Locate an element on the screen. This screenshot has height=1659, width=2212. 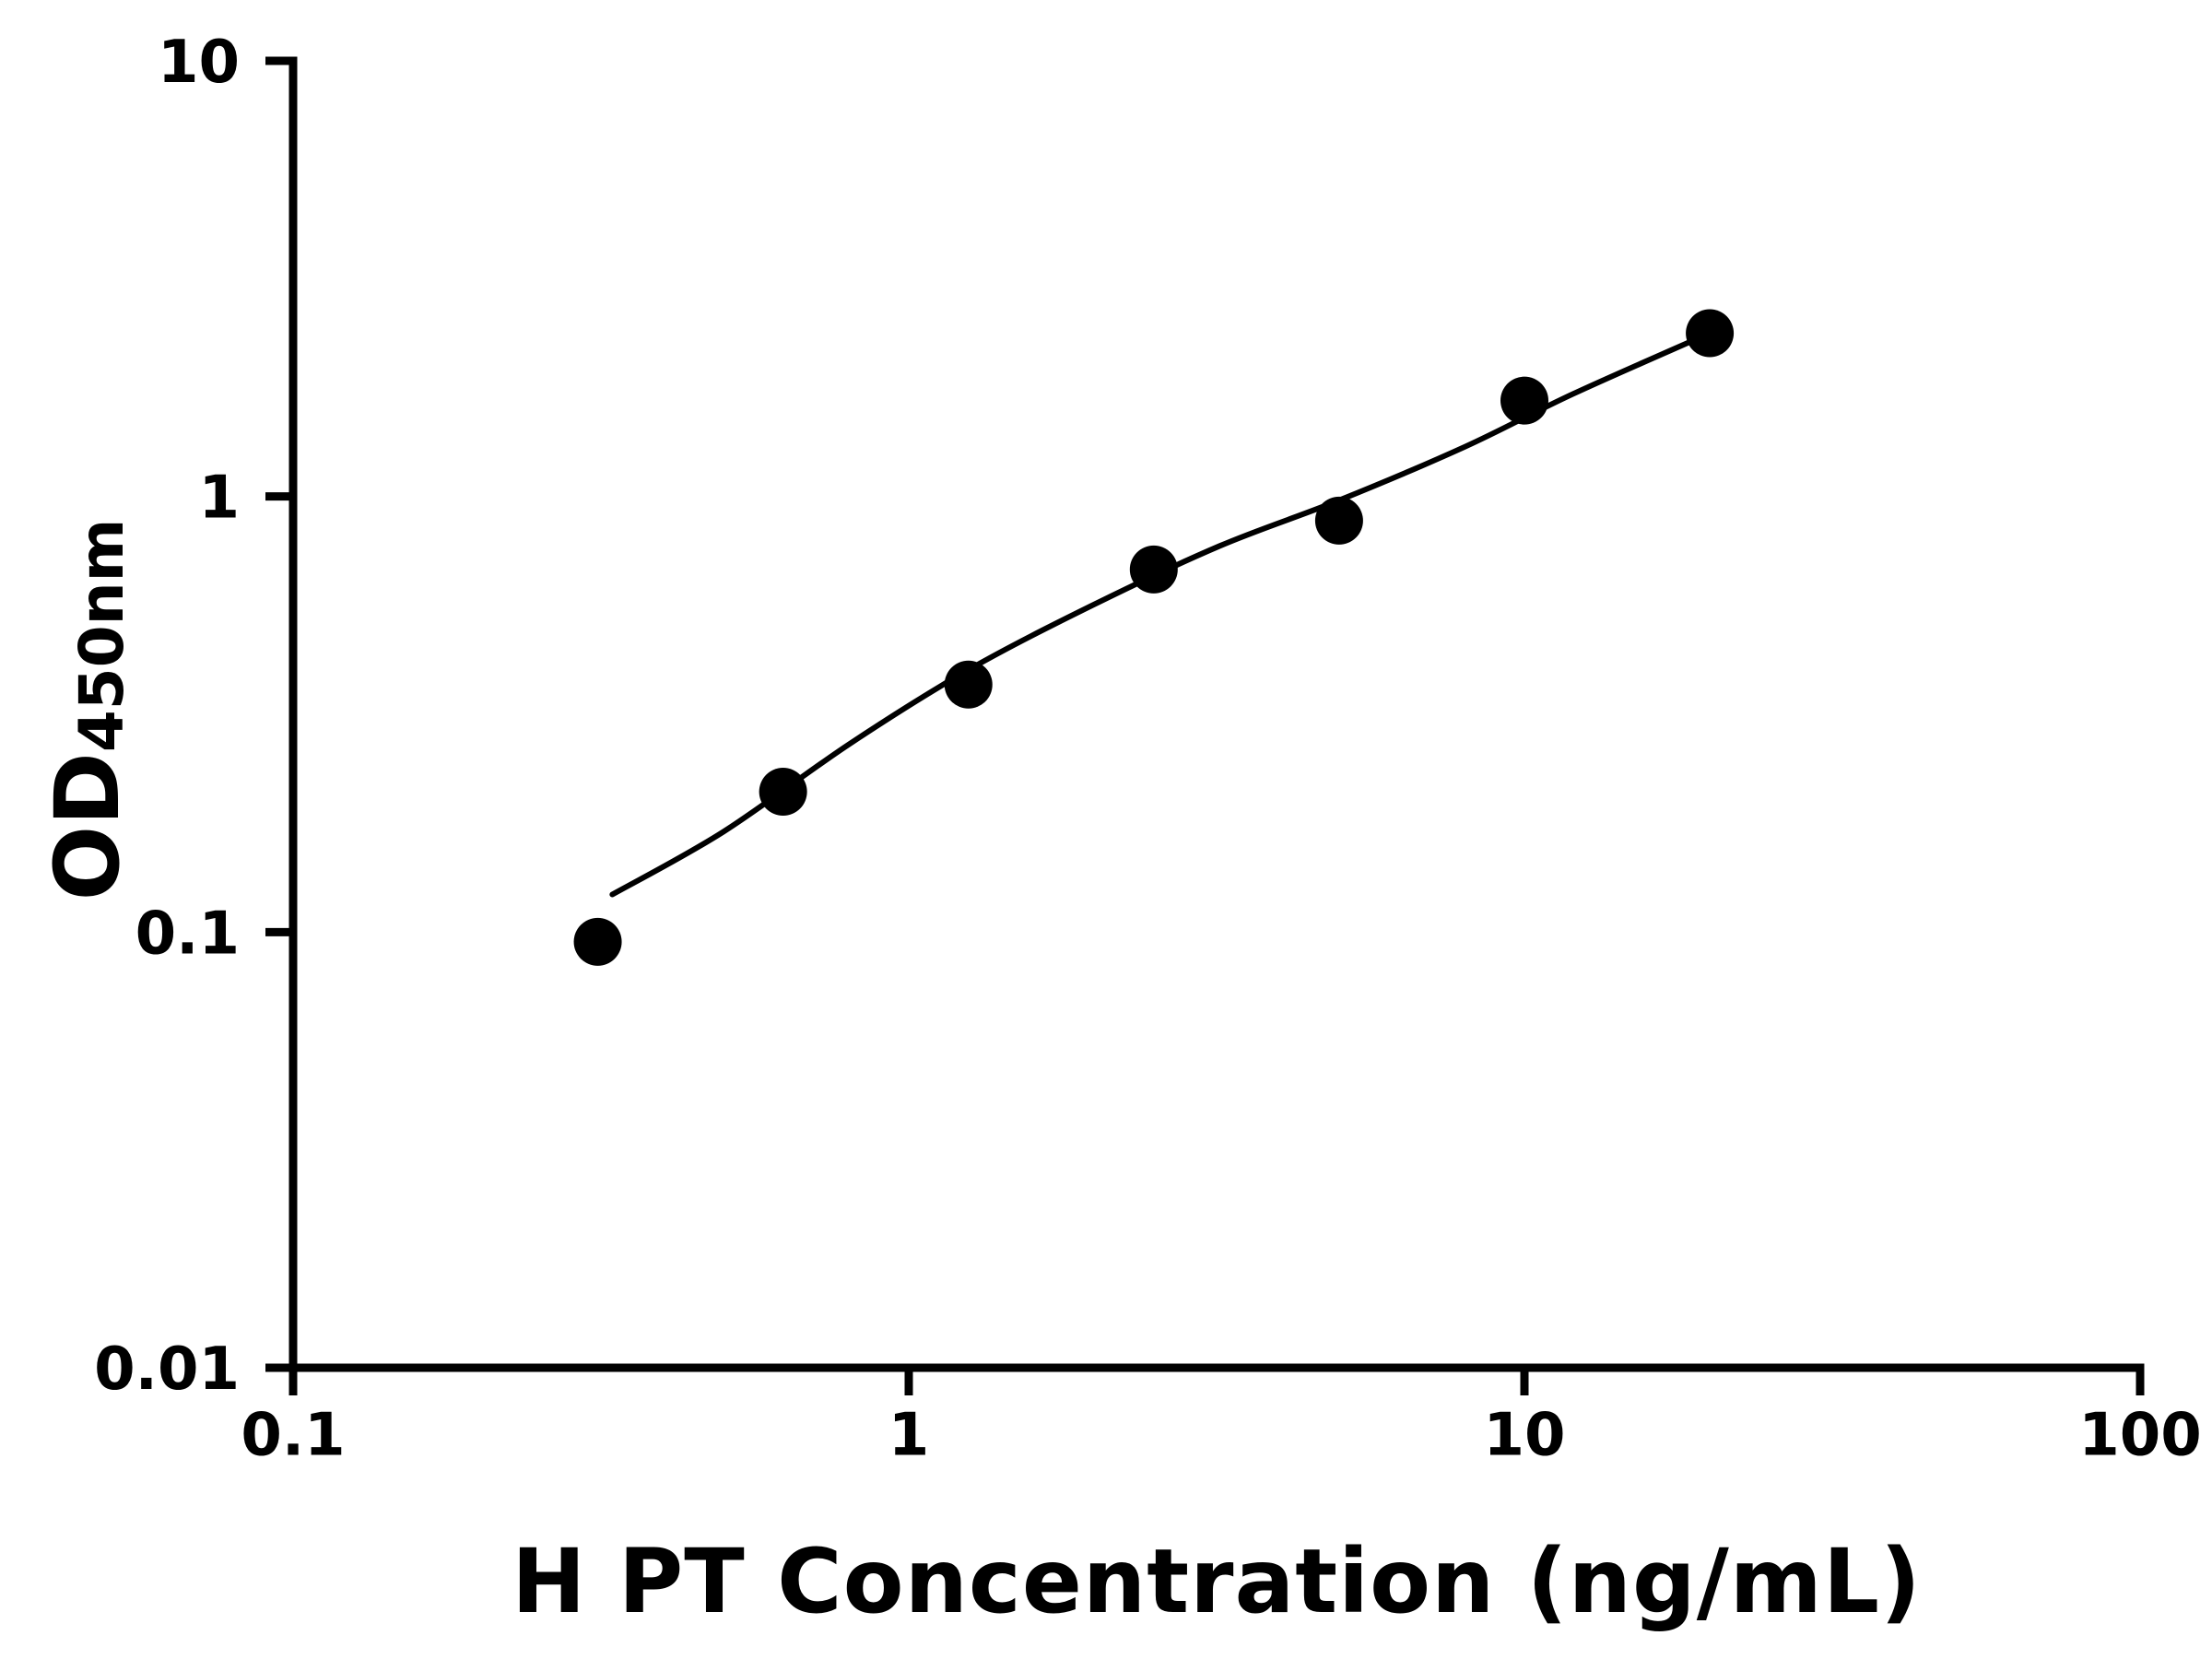
y-axis-title-main: OD is located at coordinates (87, 826).